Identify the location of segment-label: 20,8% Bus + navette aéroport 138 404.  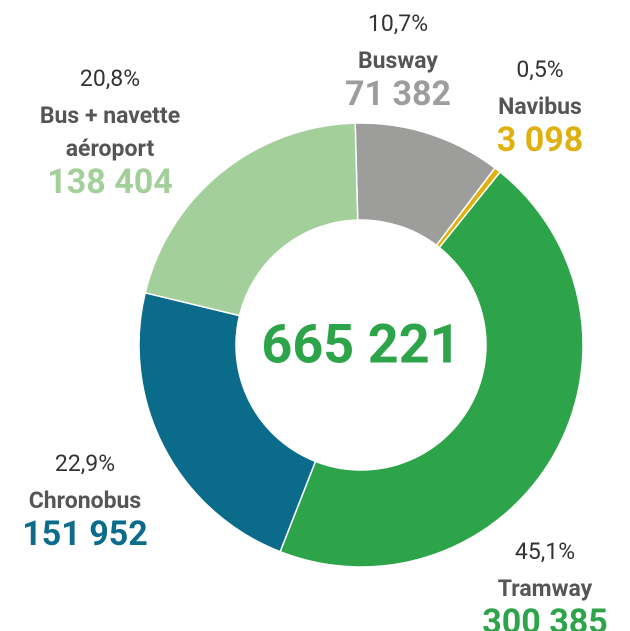
(110, 133).